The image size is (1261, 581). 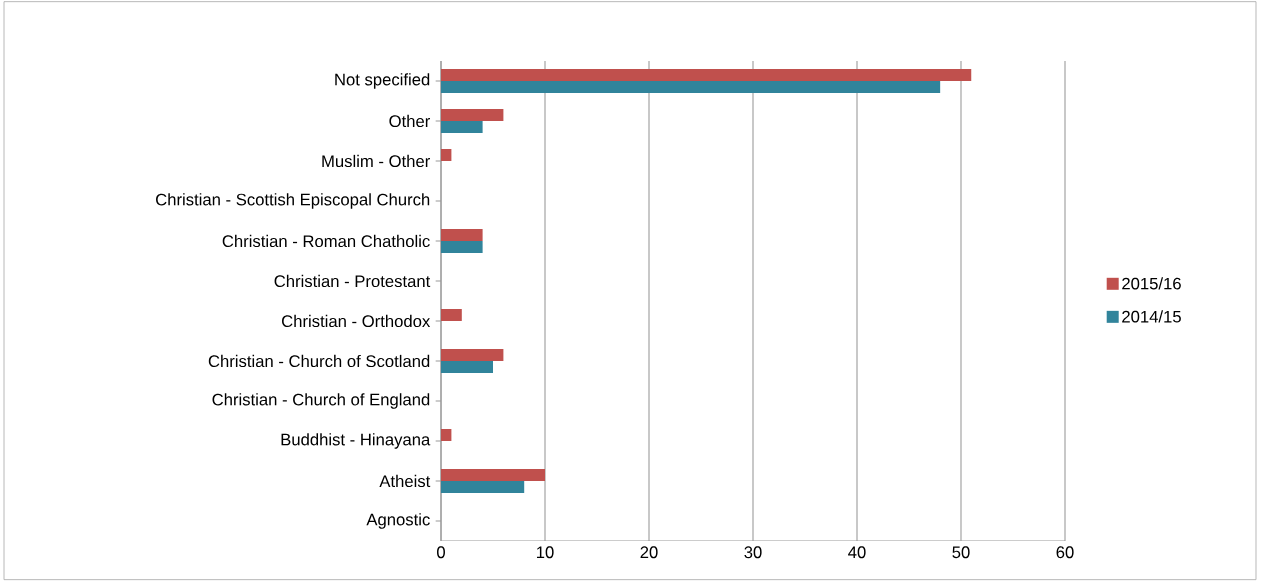 I want to click on legend-label: 2015/16, so click(x=1151, y=283).